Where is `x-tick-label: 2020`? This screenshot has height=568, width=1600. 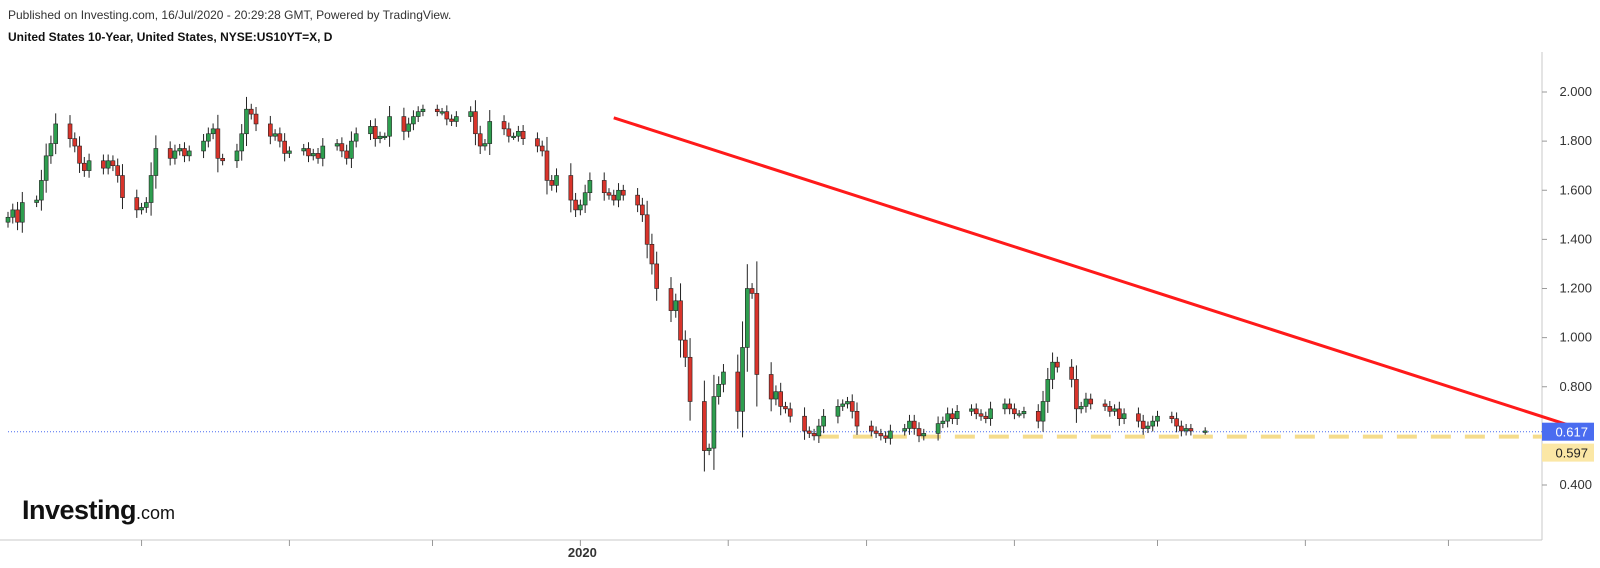
x-tick-label: 2020 is located at coordinates (582, 552).